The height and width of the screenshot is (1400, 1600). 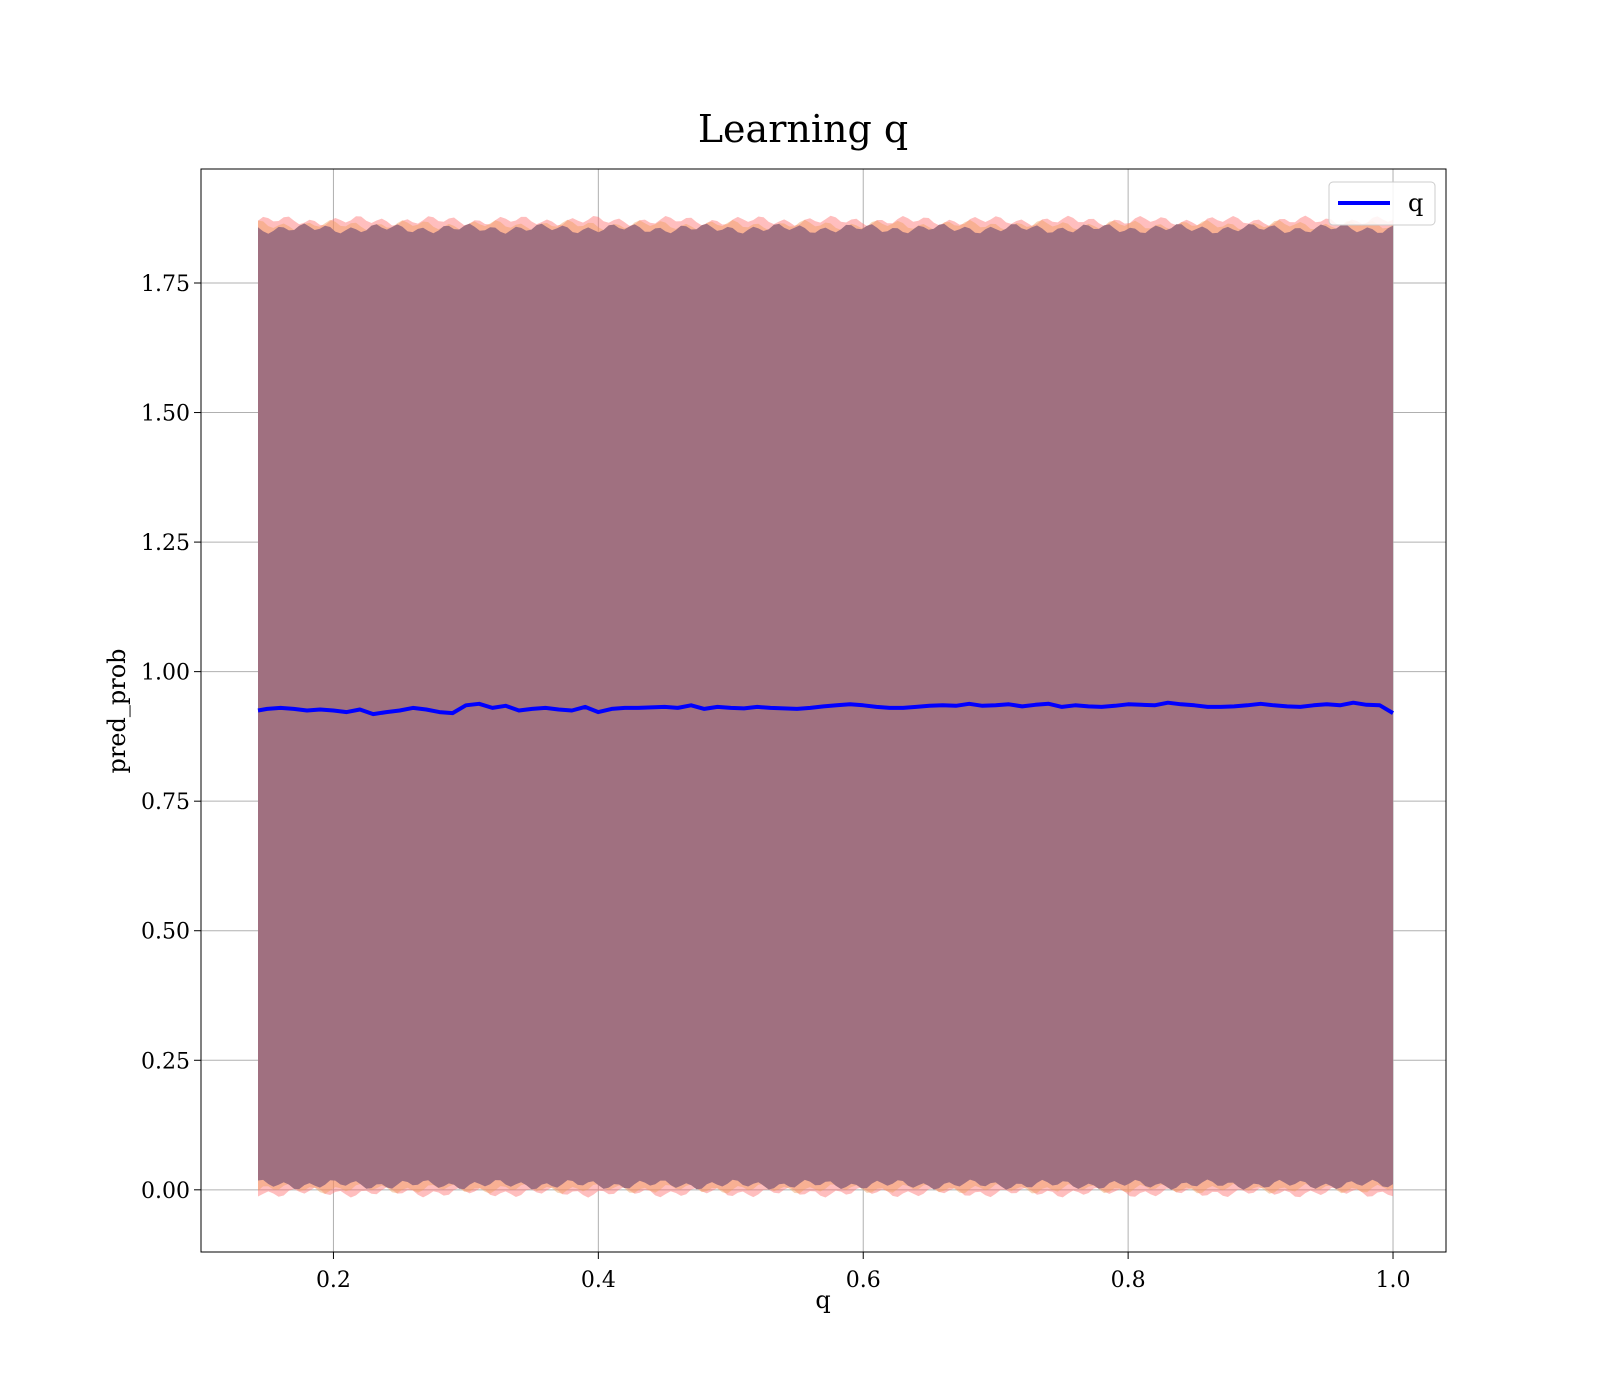 What do you see at coordinates (165, 543) in the screenshot?
I see `y-tick-label: 1.25` at bounding box center [165, 543].